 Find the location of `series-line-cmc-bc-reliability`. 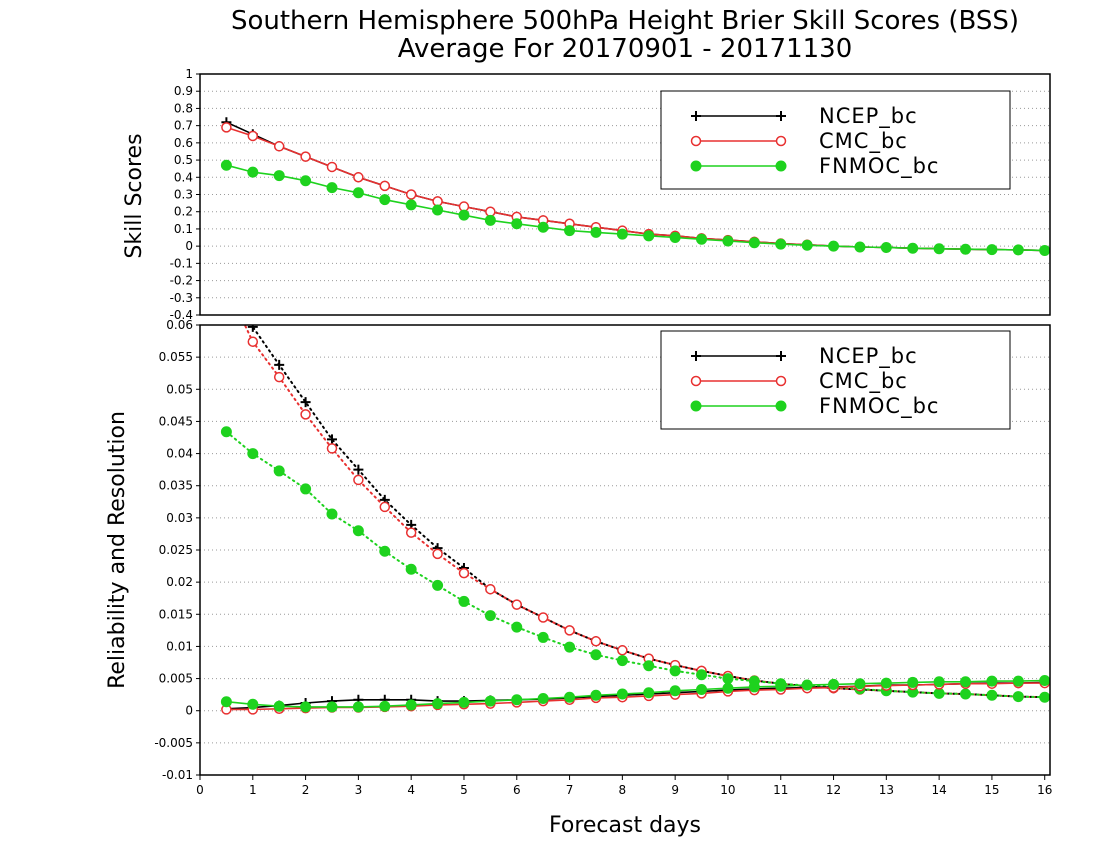

series-line-cmc-bc-reliability is located at coordinates (635, 696).